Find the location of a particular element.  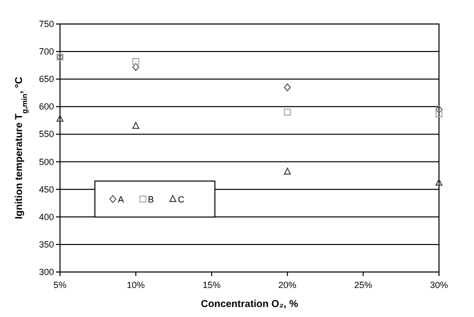

x-tick-label: 5% is located at coordinates (60, 285).